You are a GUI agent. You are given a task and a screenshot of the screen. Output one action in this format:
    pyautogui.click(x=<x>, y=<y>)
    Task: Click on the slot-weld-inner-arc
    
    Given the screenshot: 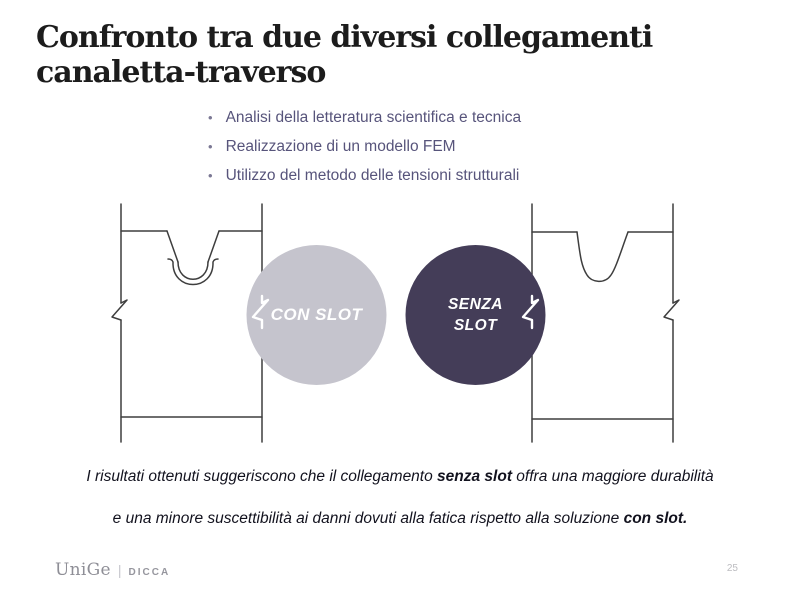 What is the action you would take?
    pyautogui.click(x=193, y=270)
    